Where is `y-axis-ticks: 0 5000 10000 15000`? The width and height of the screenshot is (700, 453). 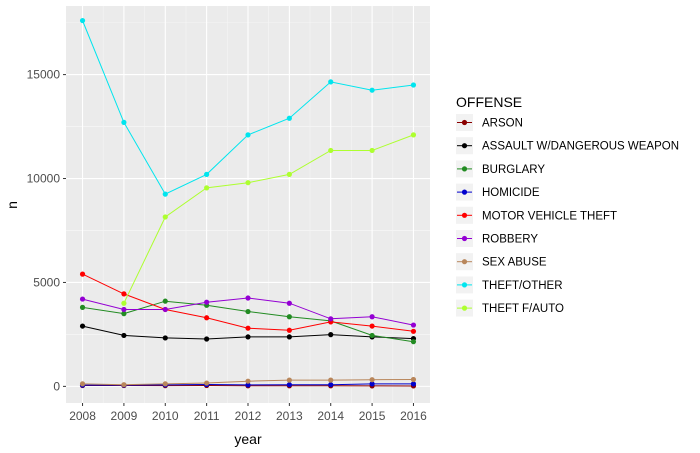 y-axis-ticks: 0 5000 10000 15000 is located at coordinates (46, 230).